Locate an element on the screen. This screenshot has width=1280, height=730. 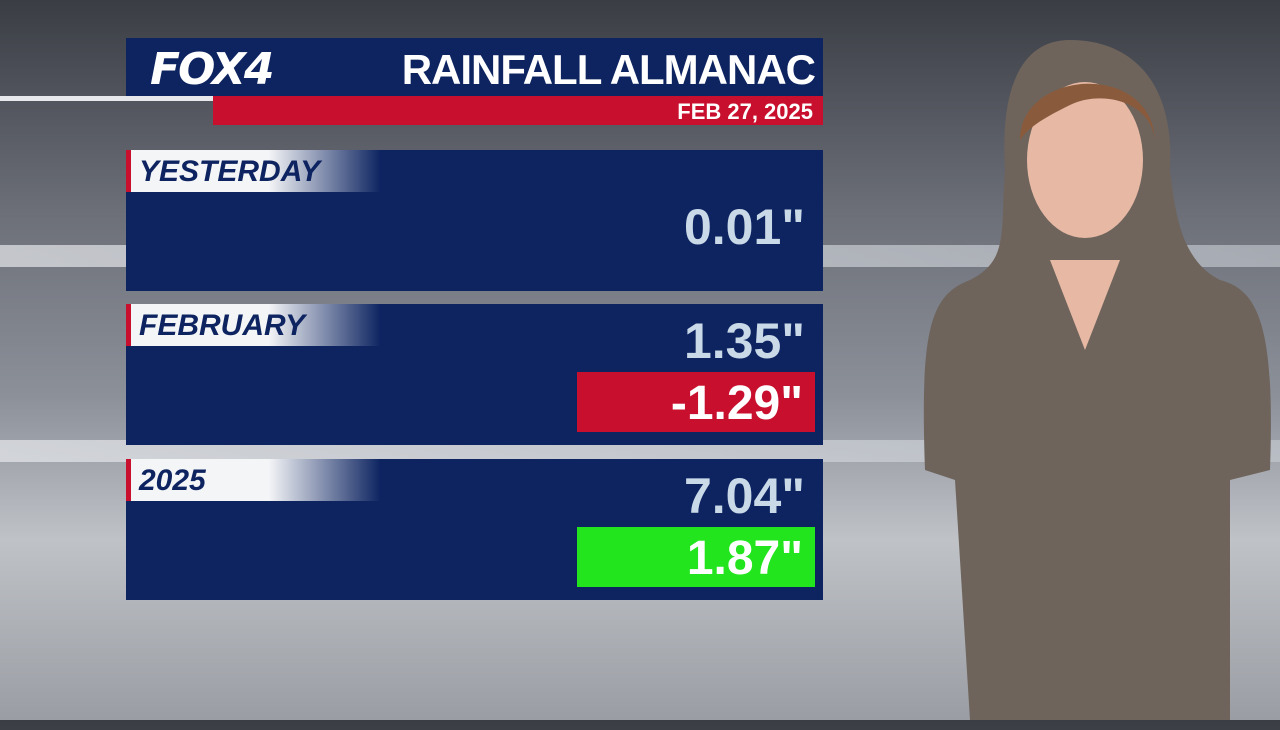
date-band: FEB 27, 2025 is located at coordinates (518, 110).